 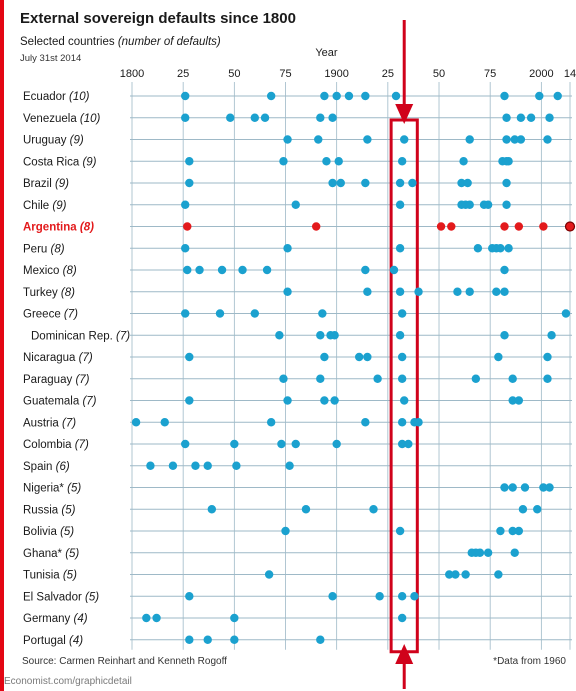 I want to click on country-name: Paraguay, so click(x=49, y=380).